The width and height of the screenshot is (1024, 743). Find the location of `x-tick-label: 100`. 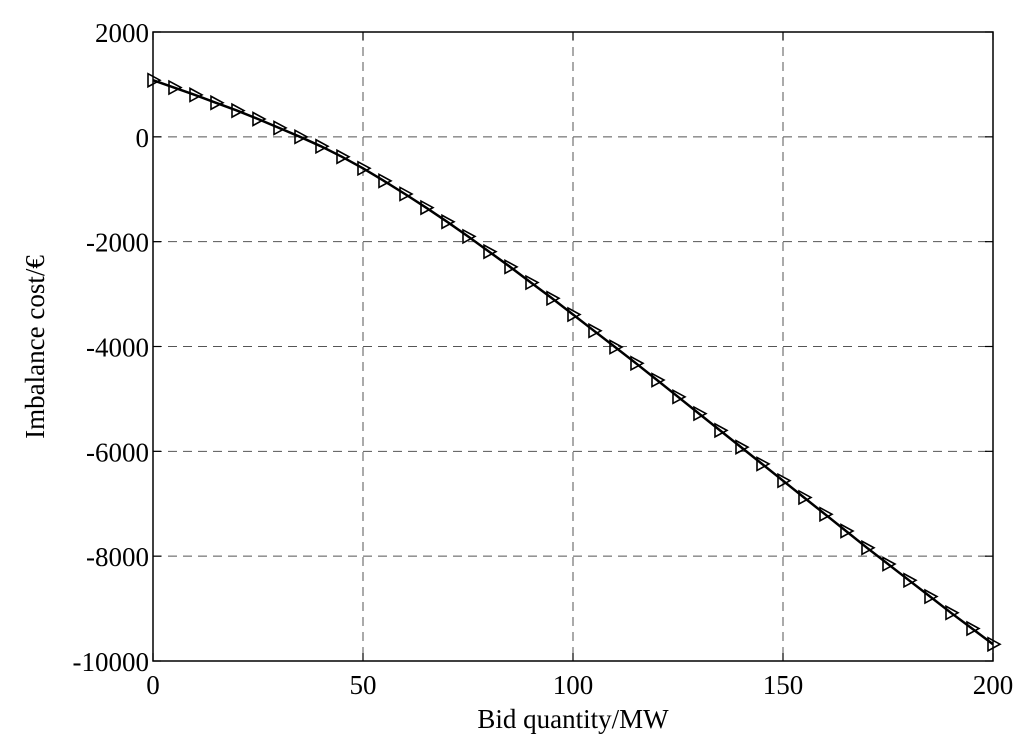

x-tick-label: 100 is located at coordinates (573, 685).